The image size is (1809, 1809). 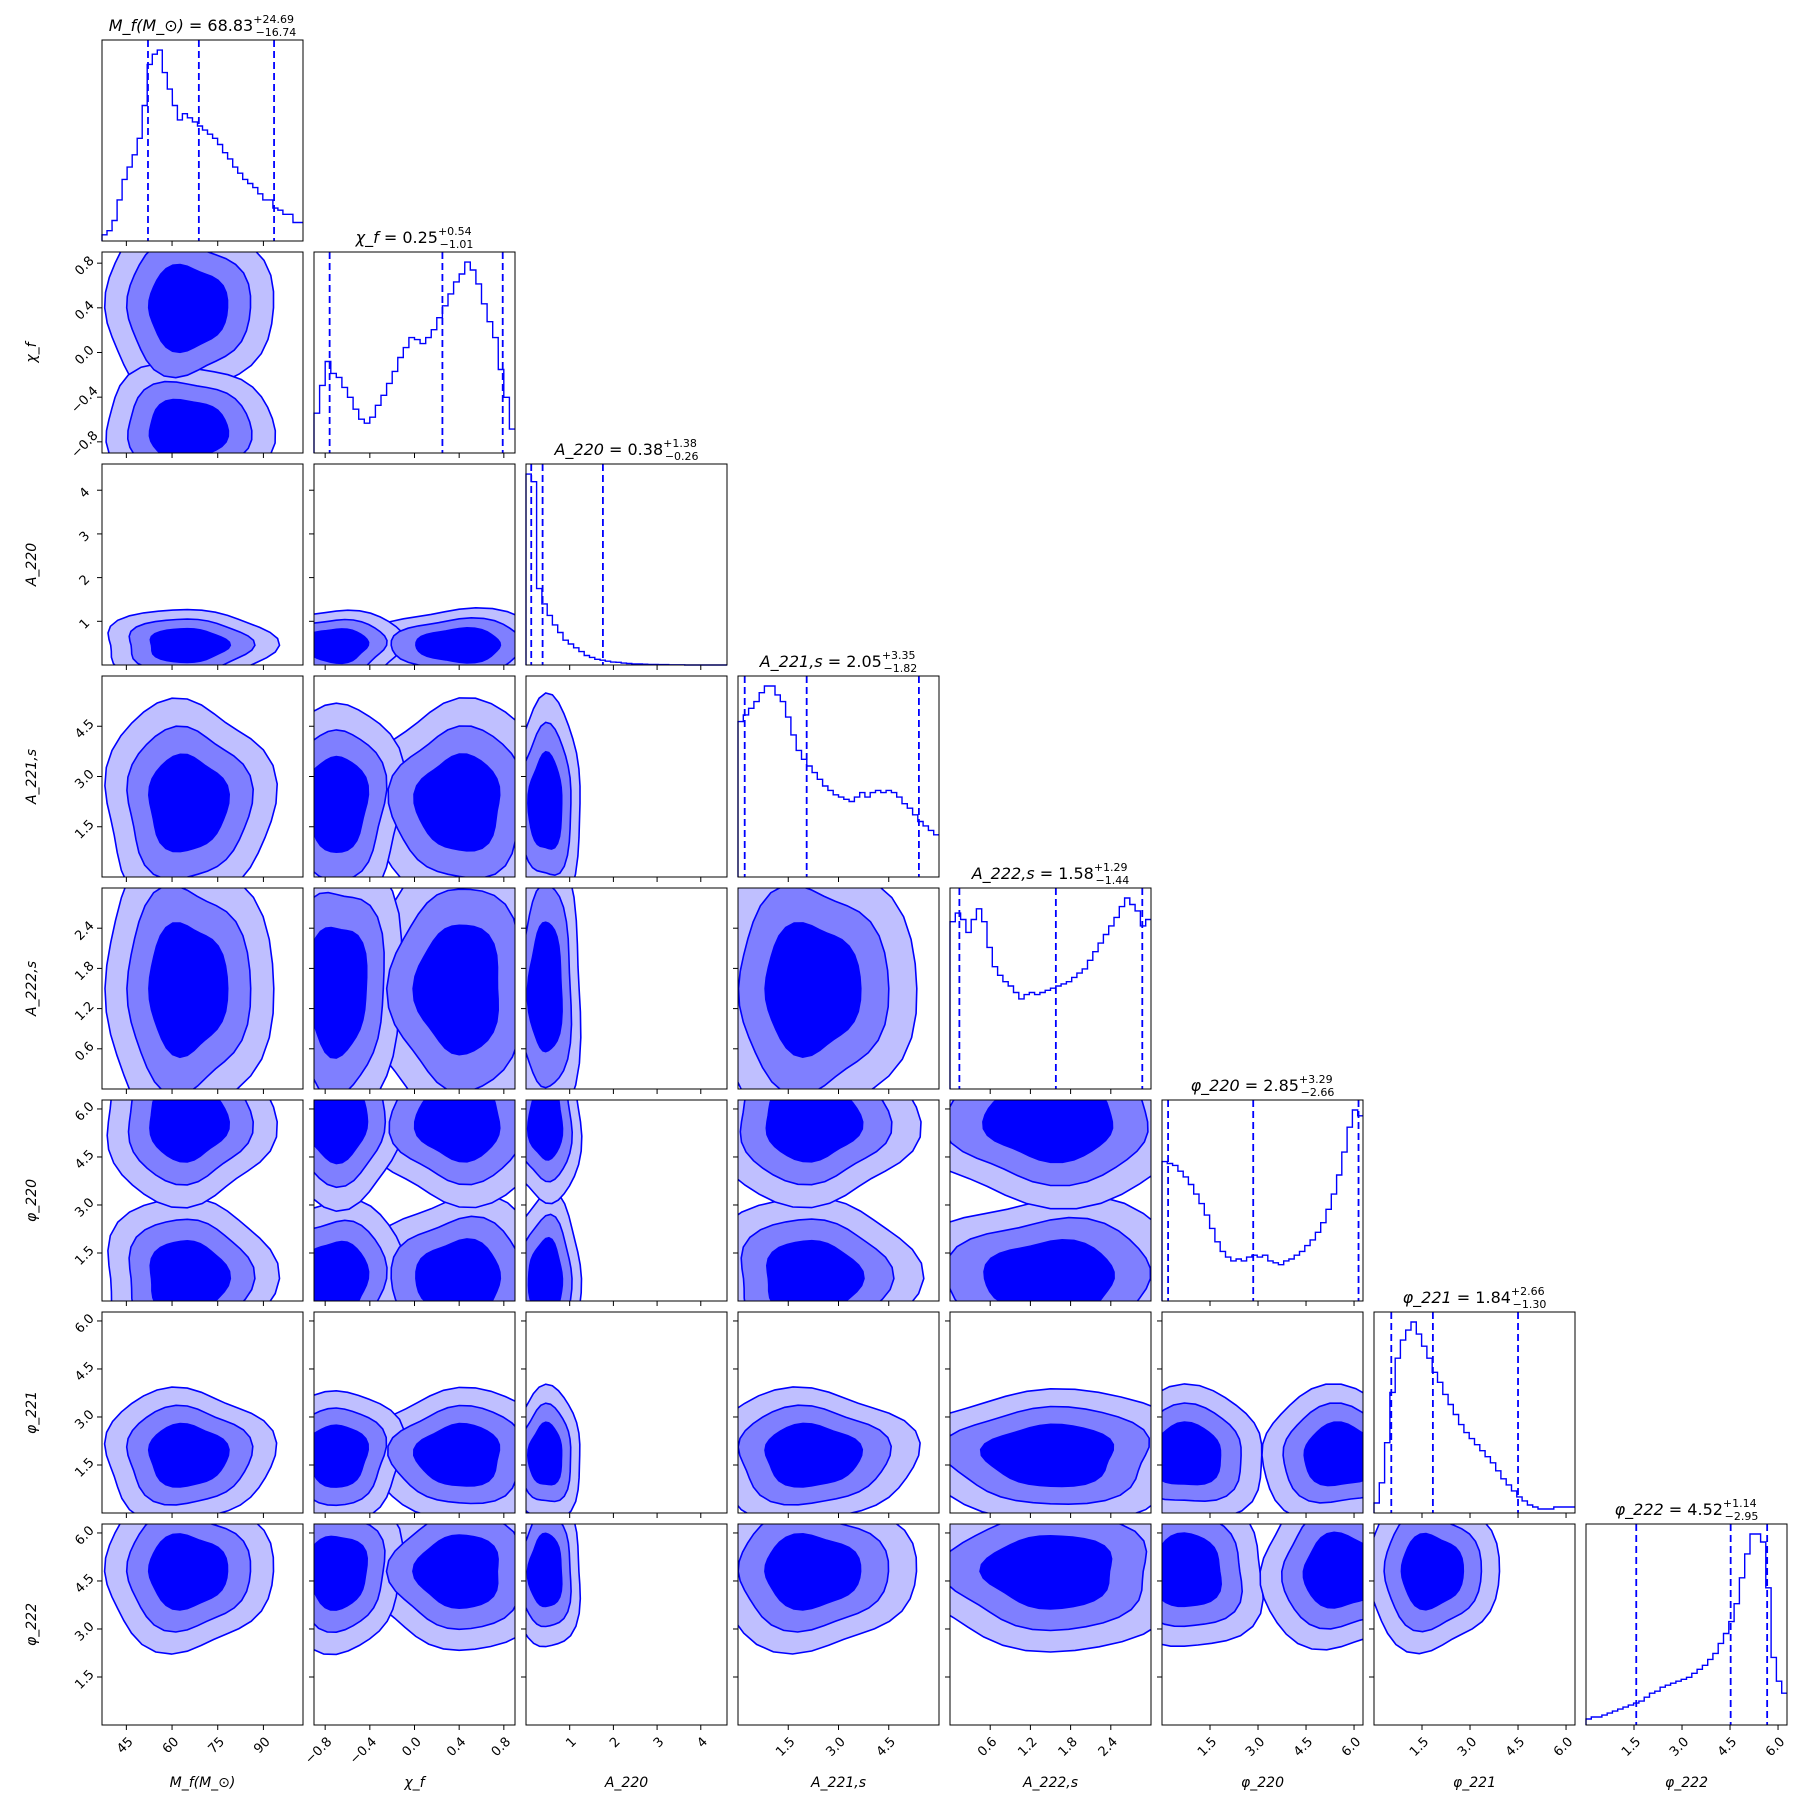 I want to click on y-tick-label-chi_f: −0.4, so click(x=85, y=400).